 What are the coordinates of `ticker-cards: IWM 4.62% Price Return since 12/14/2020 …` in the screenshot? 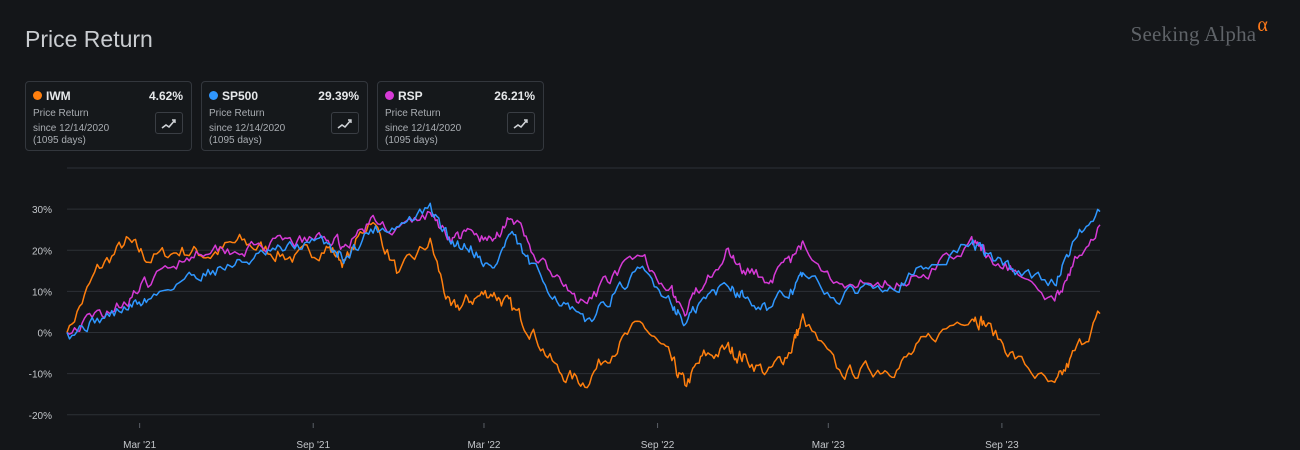 It's located at (284, 116).